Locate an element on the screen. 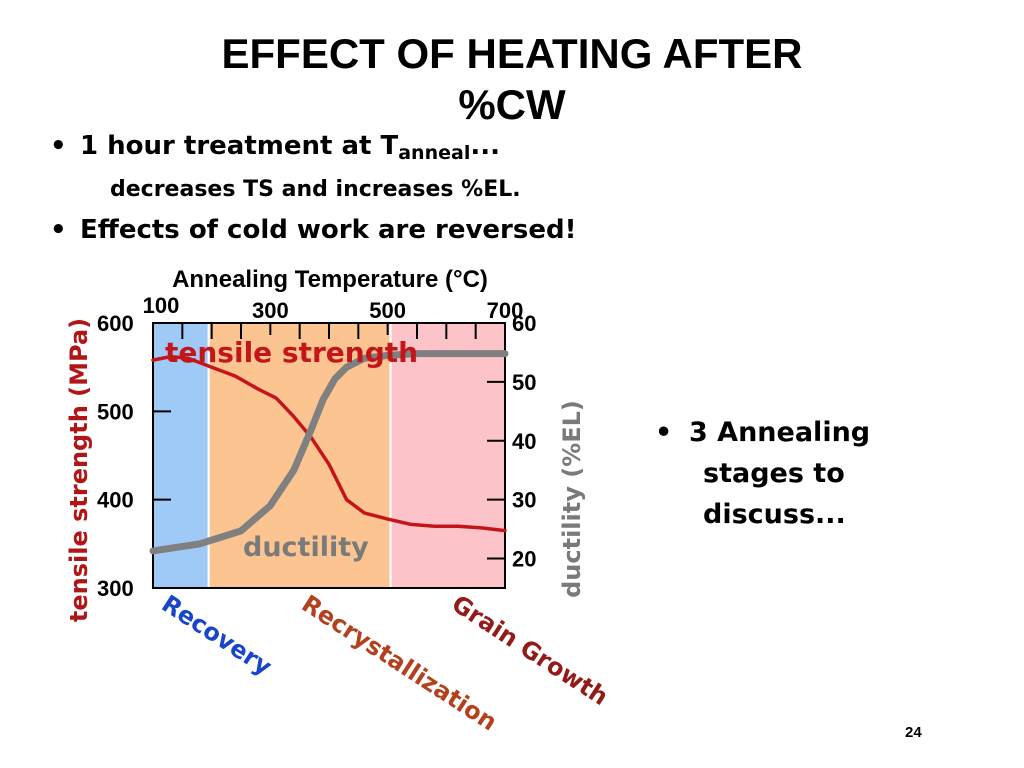  bullet-3-line-1: • 3 Annealing is located at coordinates (762, 432).